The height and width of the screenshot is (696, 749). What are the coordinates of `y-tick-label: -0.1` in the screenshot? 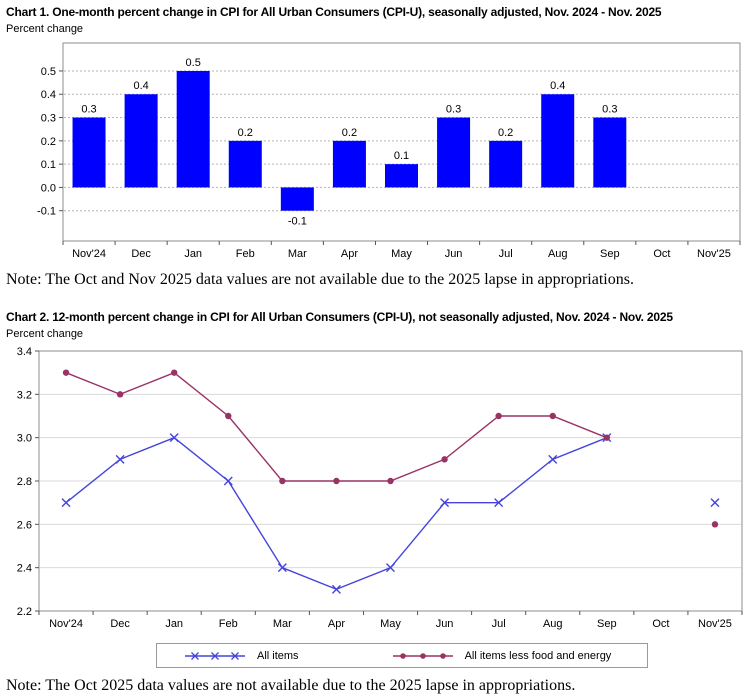 It's located at (46, 212).